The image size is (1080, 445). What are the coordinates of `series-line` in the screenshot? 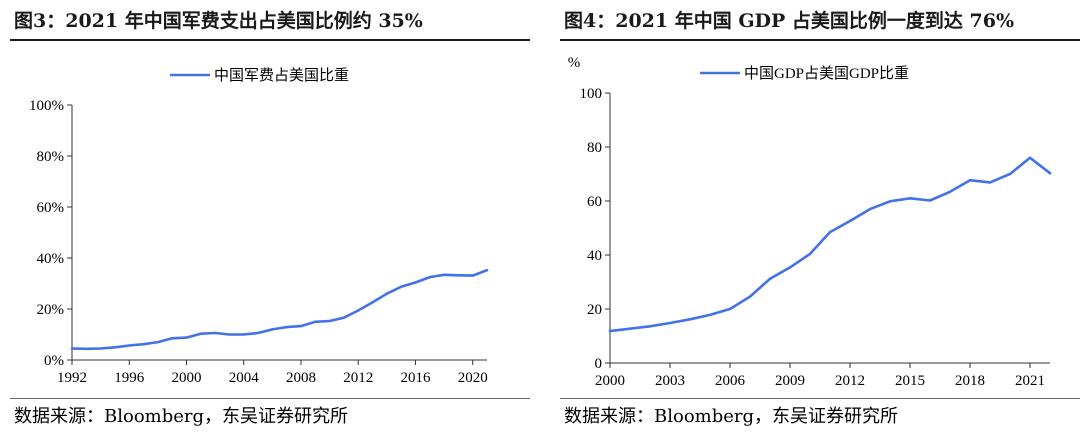 It's located at (279, 309).